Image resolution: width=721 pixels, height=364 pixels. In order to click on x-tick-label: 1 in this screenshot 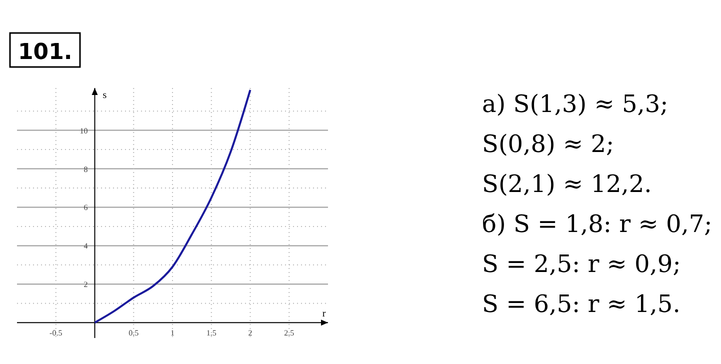, I will do `click(172, 333)`.